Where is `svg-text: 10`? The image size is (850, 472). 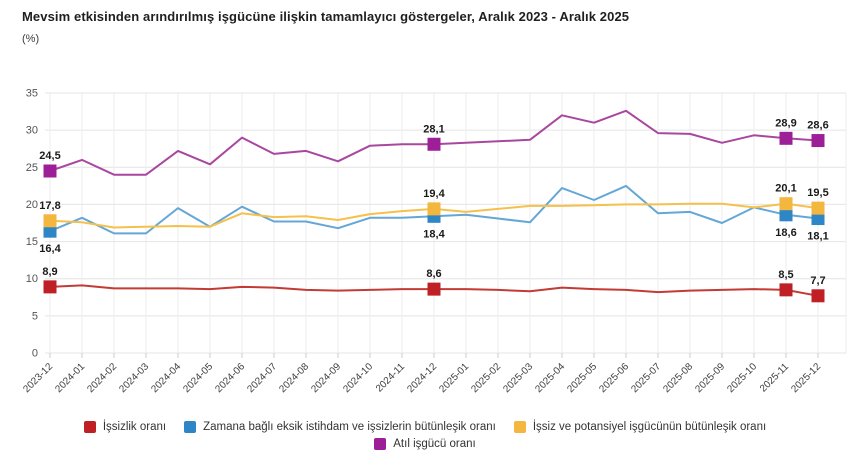 svg-text: 10 is located at coordinates (32, 279).